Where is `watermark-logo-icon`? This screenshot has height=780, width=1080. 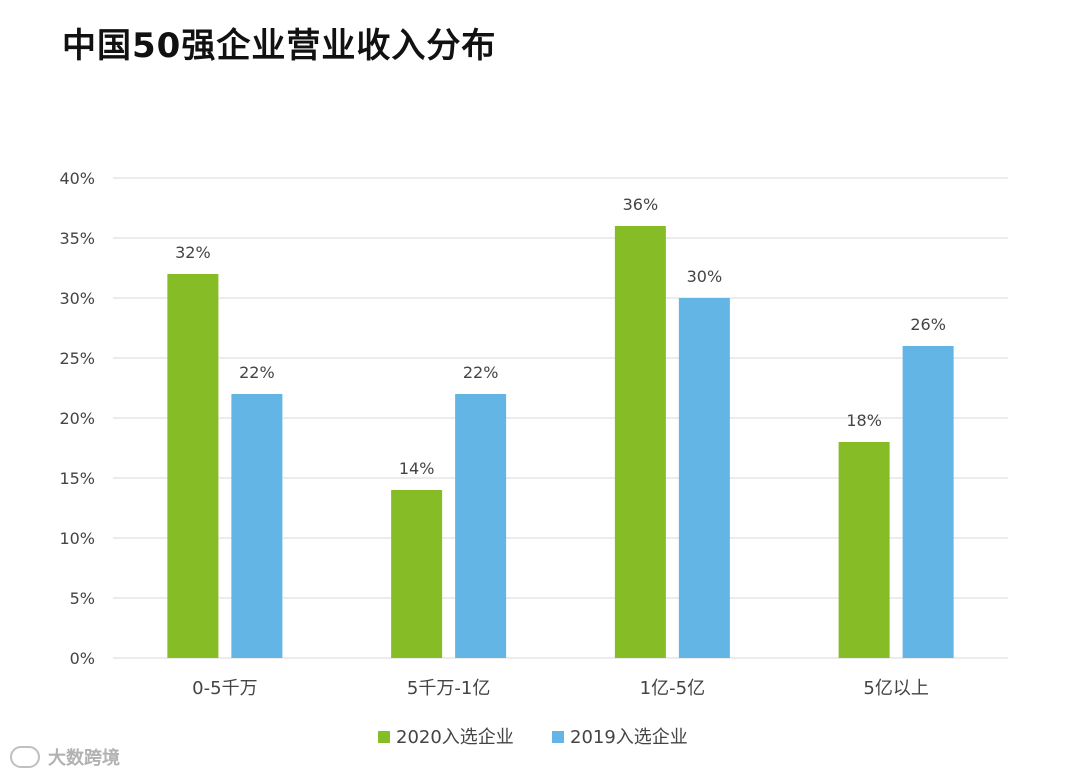
watermark-logo-icon is located at coordinates (25, 757).